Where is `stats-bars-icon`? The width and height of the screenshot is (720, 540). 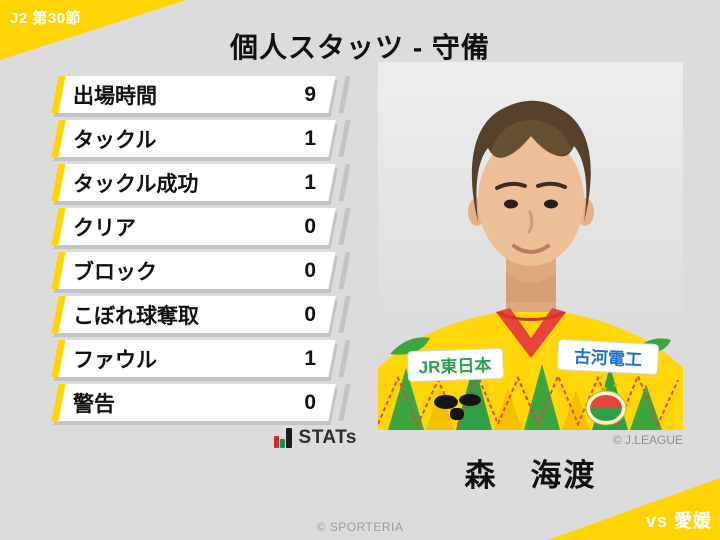
stats-bars-icon is located at coordinates (282, 438).